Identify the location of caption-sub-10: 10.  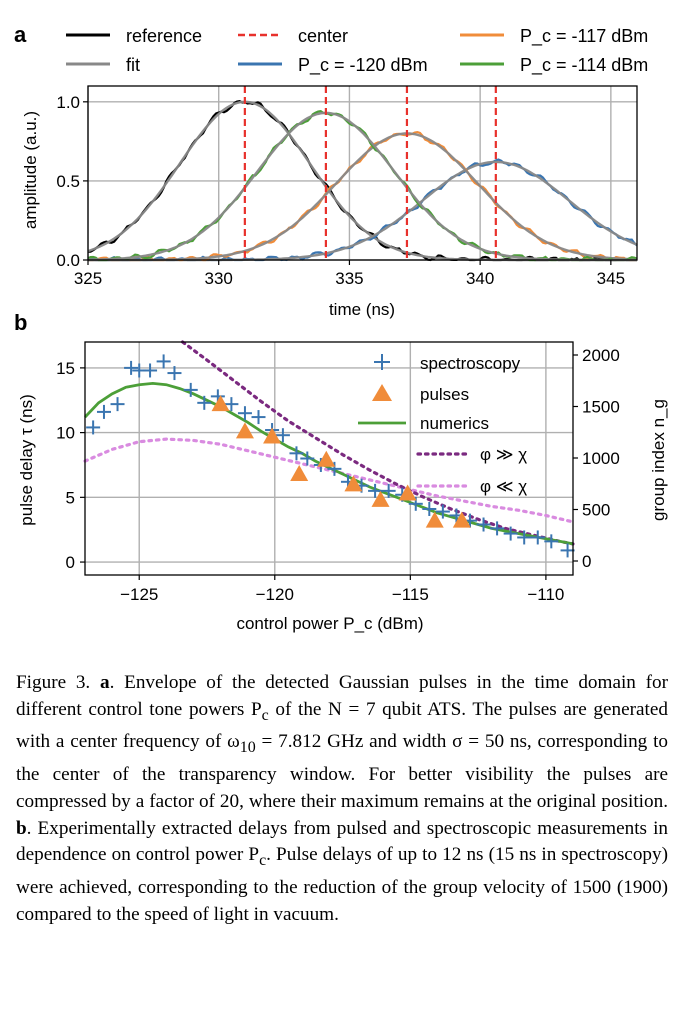
(247, 748).